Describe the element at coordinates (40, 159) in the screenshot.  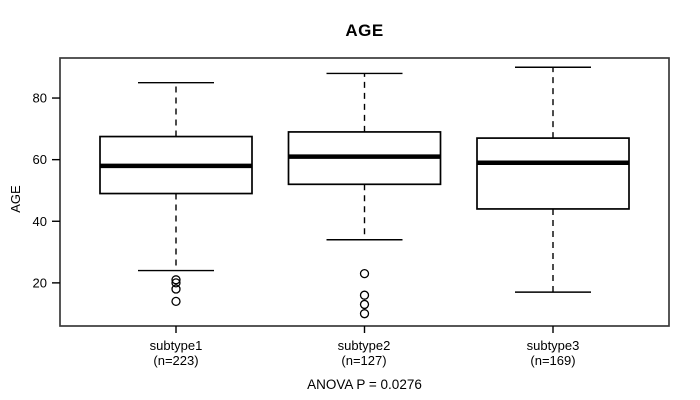
I see `y-tick-label: 60` at that location.